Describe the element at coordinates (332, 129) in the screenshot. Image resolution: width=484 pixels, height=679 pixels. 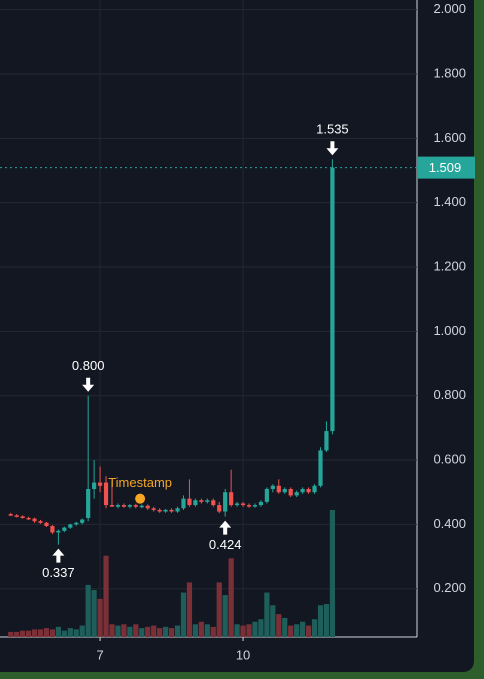
I see `annotation-label: 1.535` at that location.